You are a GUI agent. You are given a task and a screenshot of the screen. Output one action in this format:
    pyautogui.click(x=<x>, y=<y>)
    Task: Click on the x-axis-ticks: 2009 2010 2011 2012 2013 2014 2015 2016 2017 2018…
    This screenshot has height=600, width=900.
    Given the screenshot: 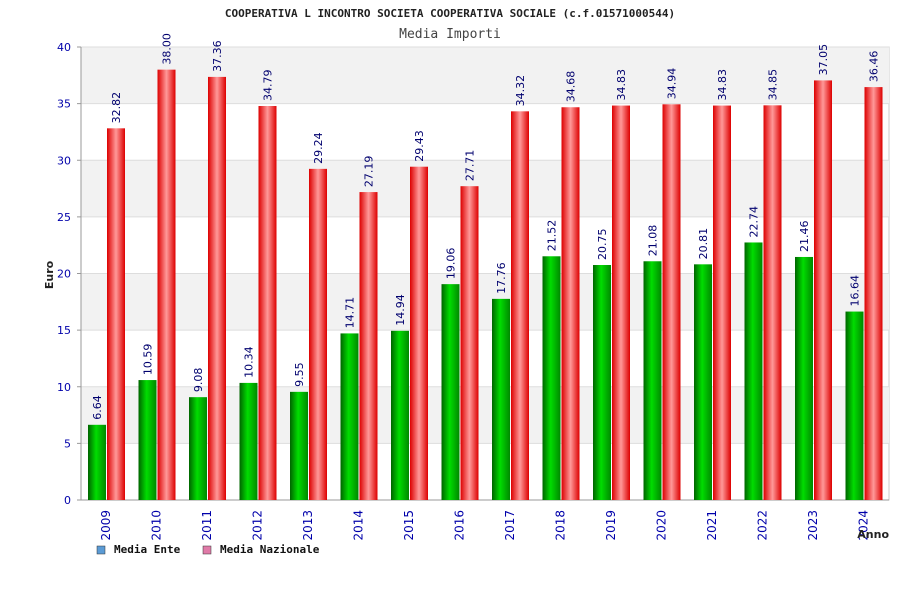 What is the action you would take?
    pyautogui.click(x=485, y=525)
    